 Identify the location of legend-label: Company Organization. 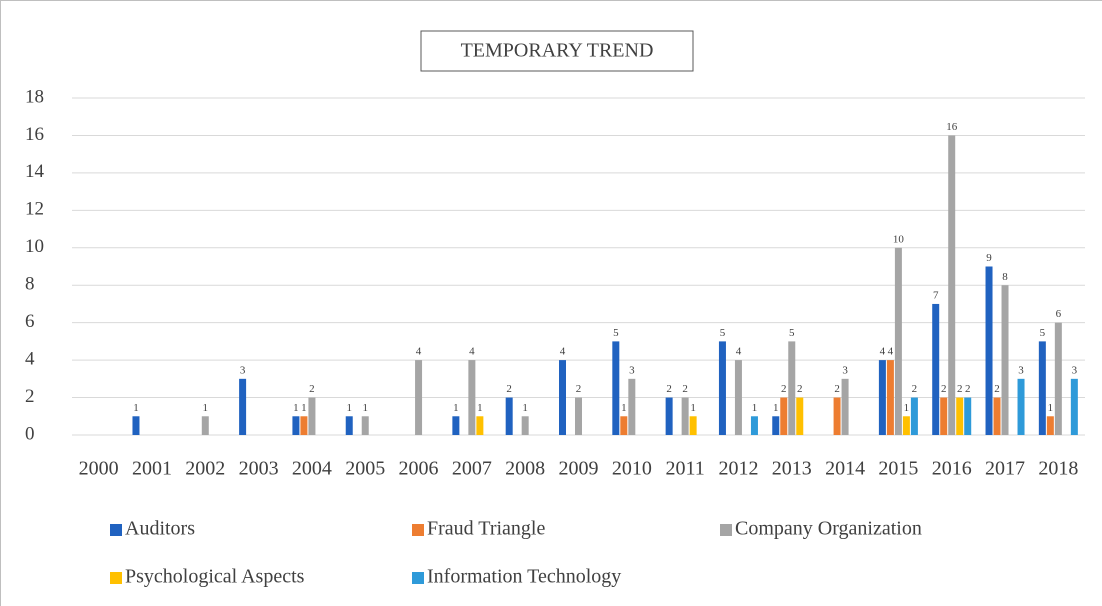
(828, 529).